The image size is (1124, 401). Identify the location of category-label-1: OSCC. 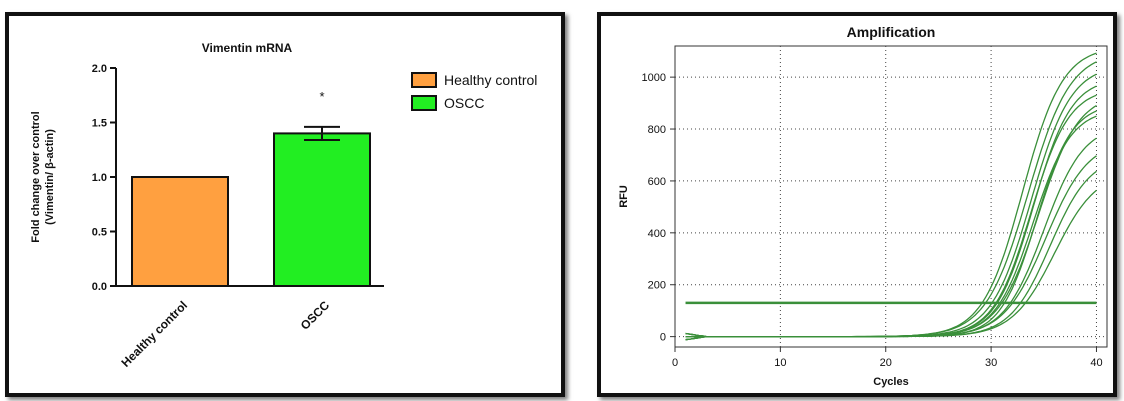
(315, 315).